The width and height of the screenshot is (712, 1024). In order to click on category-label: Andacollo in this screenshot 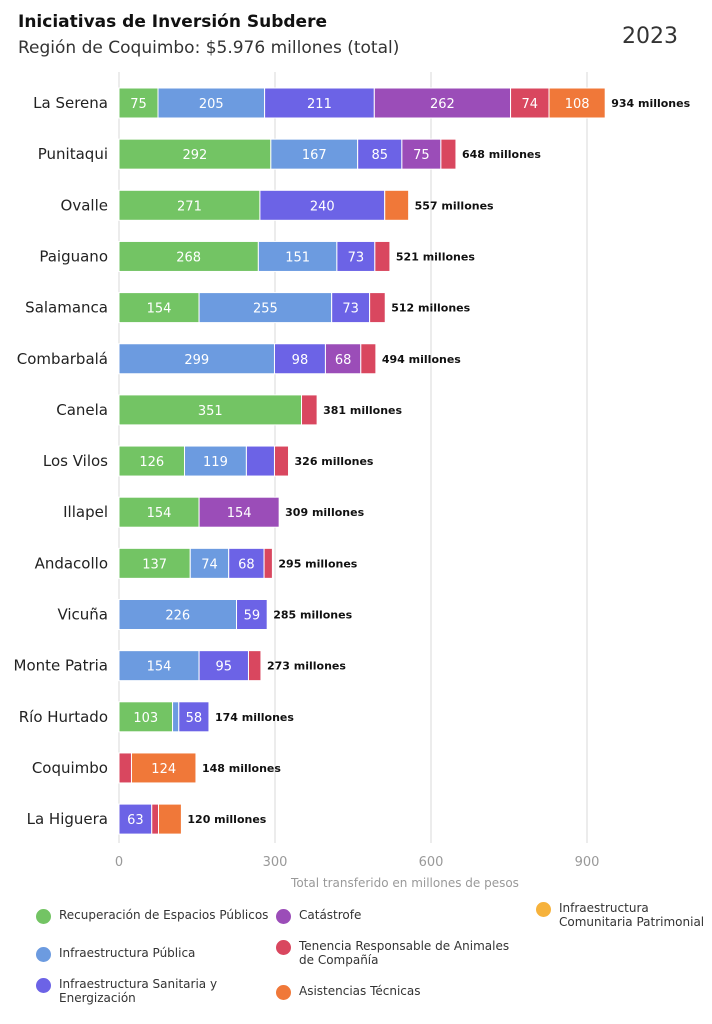, I will do `click(71, 563)`.